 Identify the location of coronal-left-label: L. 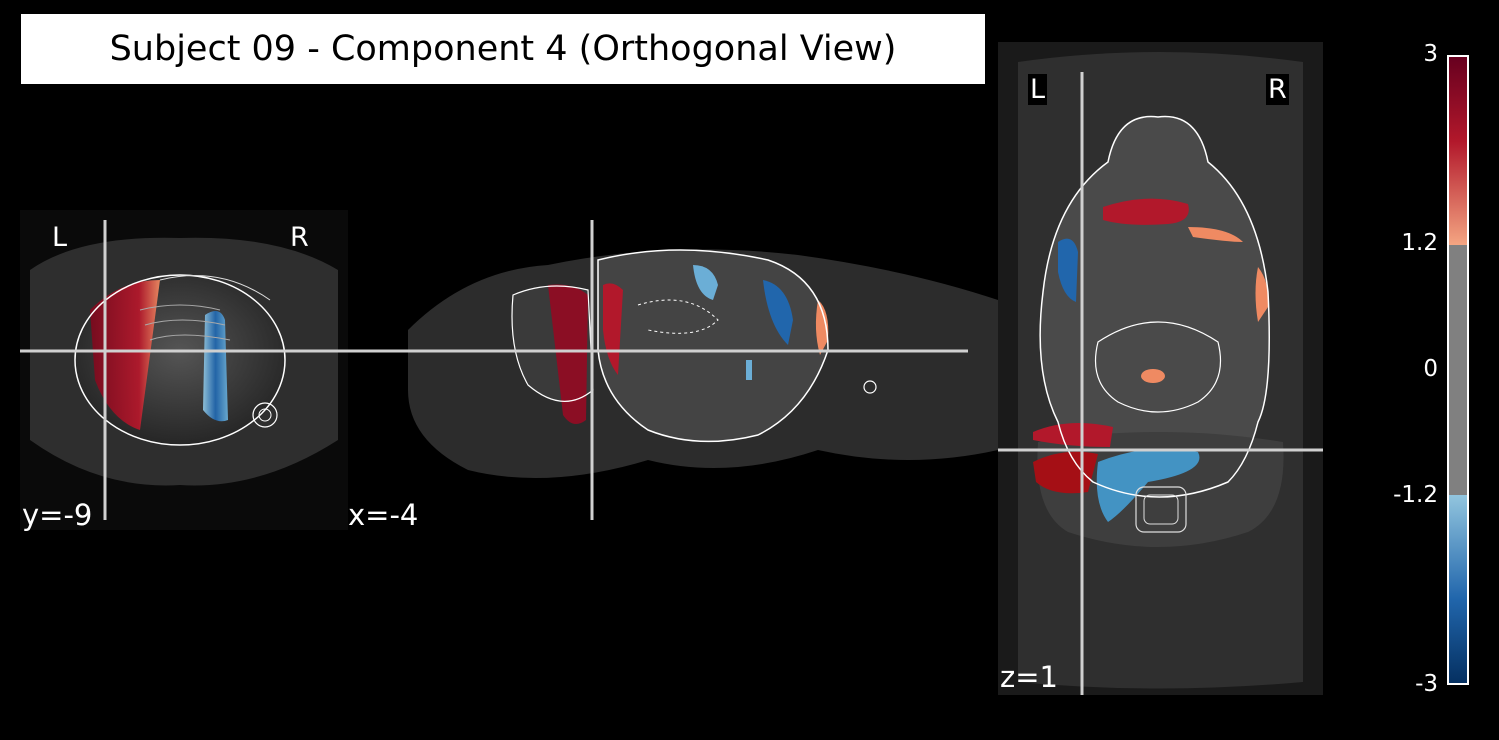
(60, 237).